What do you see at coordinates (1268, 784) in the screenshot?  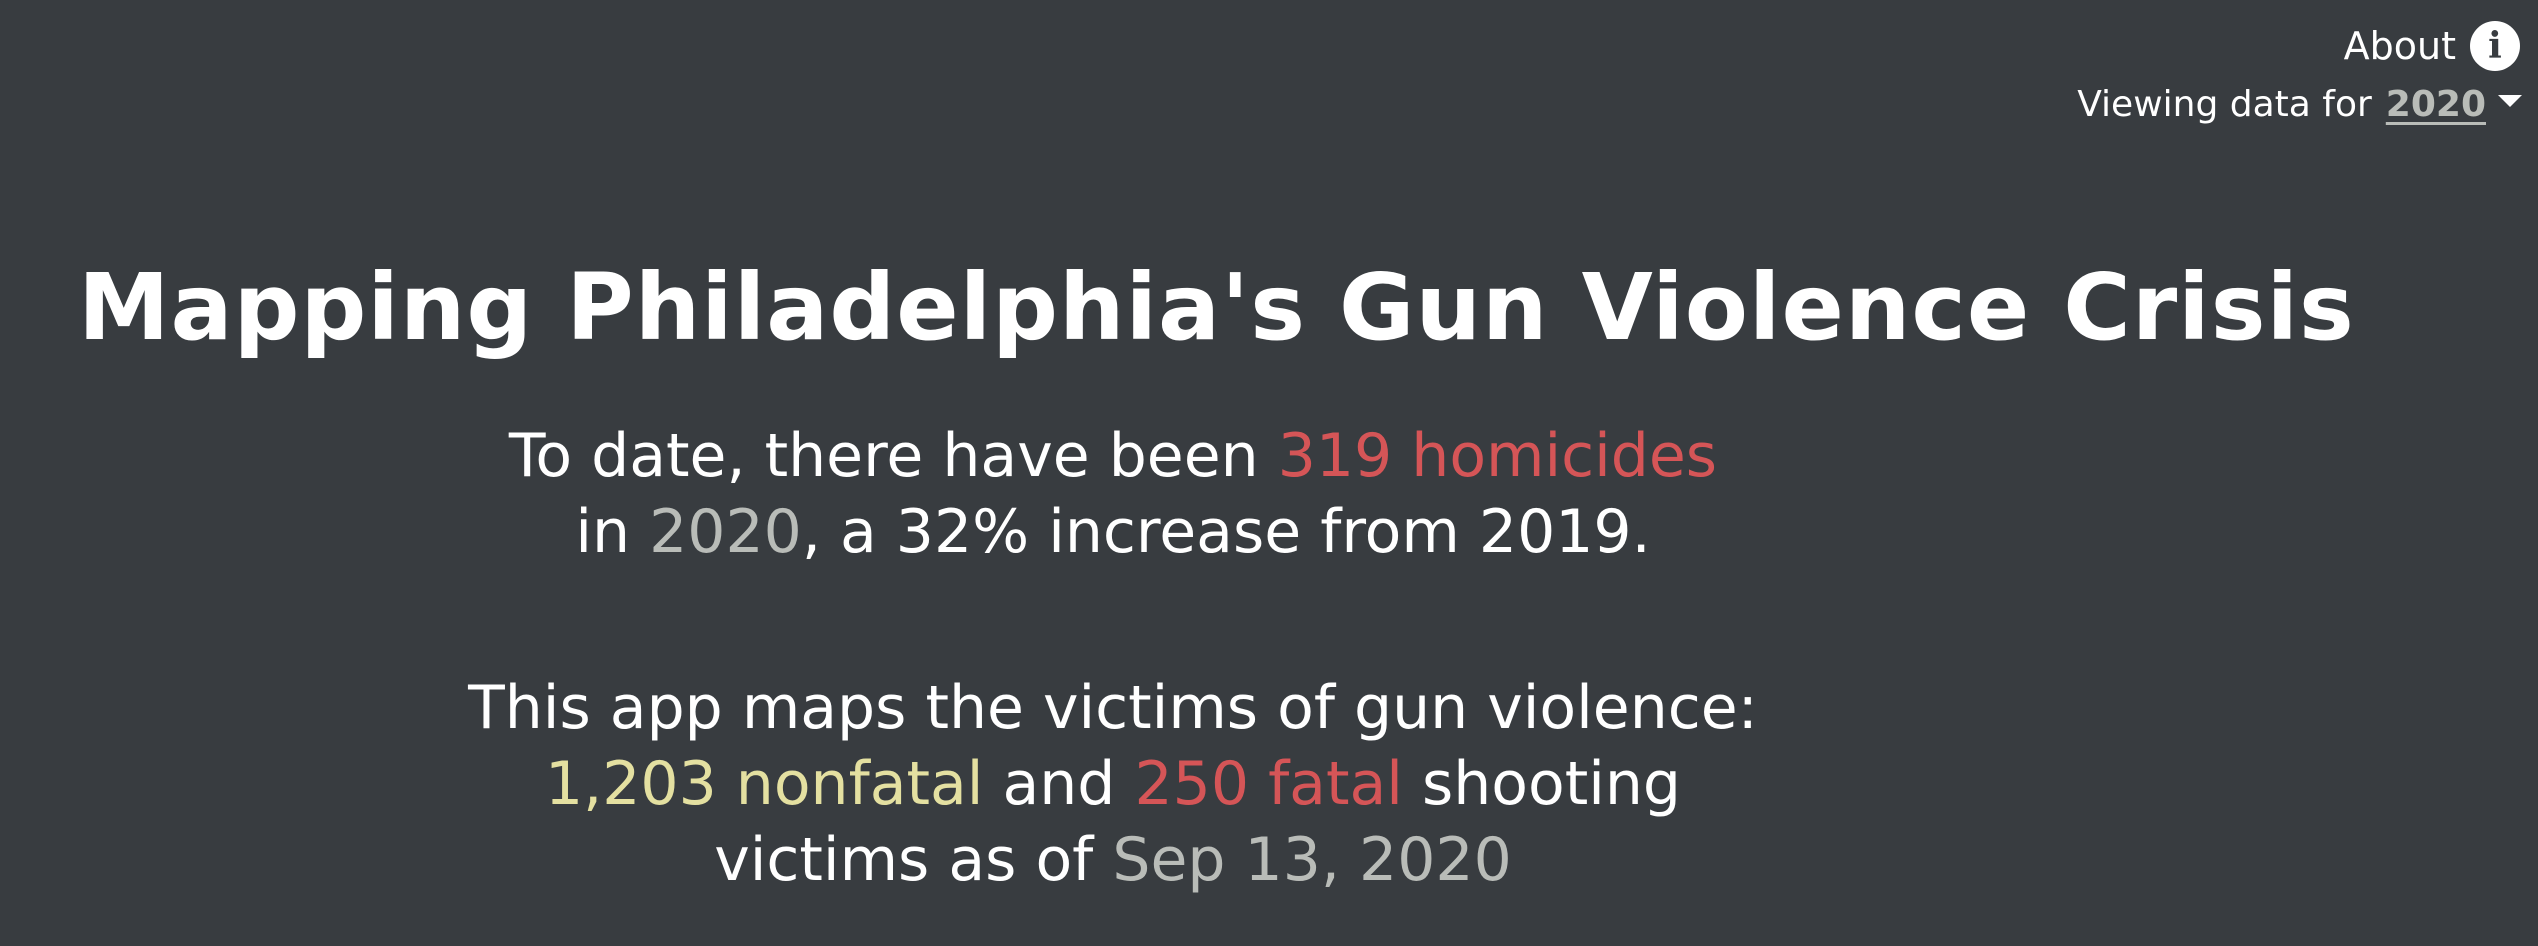 I see `fatal-count: 250 fatal` at bounding box center [1268, 784].